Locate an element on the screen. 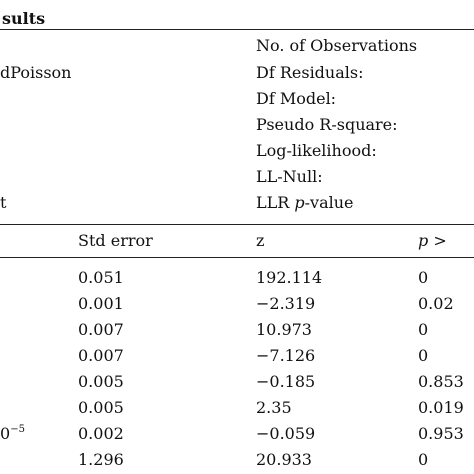 Image resolution: width=474 pixels, height=474 pixels. cell-left-base: 0 is located at coordinates (5, 433).